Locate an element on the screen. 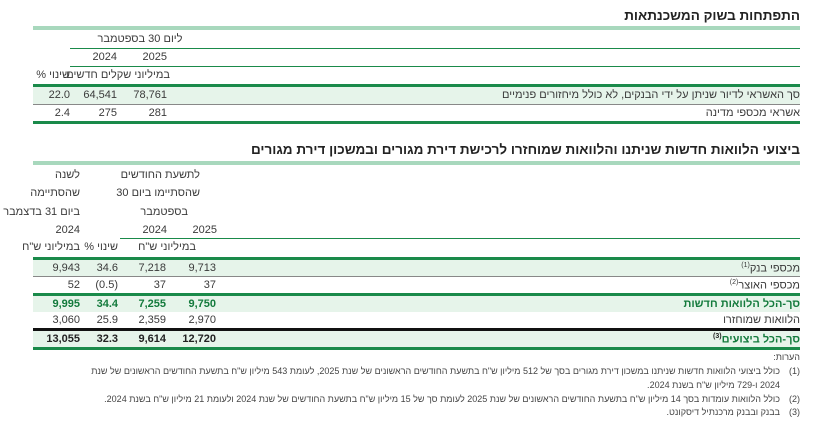 The image size is (832, 427). value-2024: 2,359 is located at coordinates (152, 320).